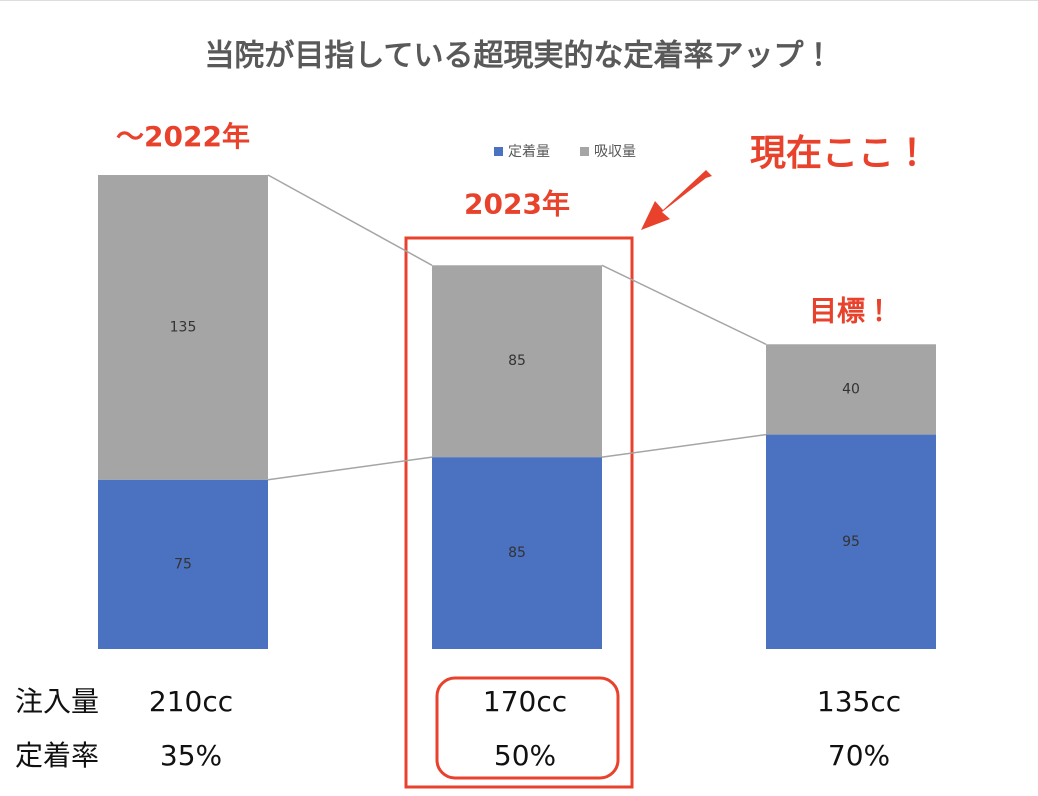 The height and width of the screenshot is (796, 1038). I want to click on category-label: 〜2022年, so click(183, 136).